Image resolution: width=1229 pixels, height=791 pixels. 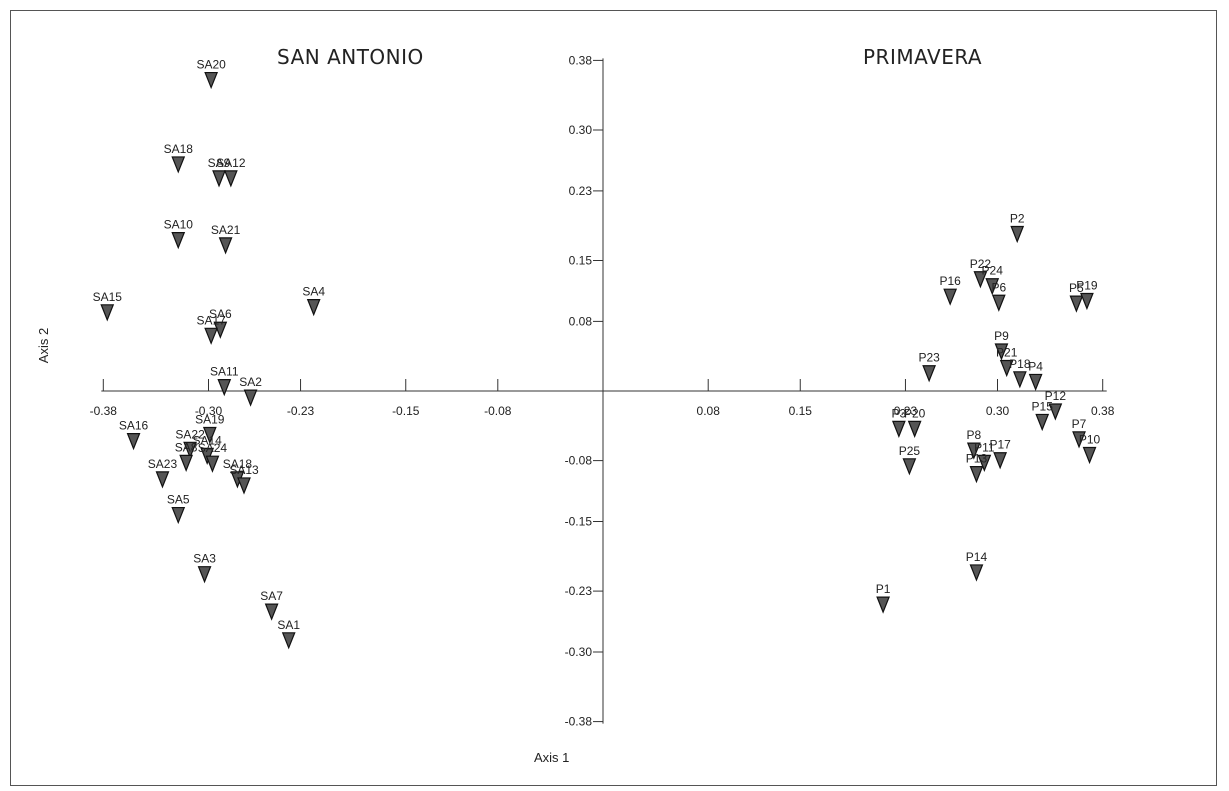 I want to click on group-title-primavera: PRIMAVERA, so click(x=923, y=57).